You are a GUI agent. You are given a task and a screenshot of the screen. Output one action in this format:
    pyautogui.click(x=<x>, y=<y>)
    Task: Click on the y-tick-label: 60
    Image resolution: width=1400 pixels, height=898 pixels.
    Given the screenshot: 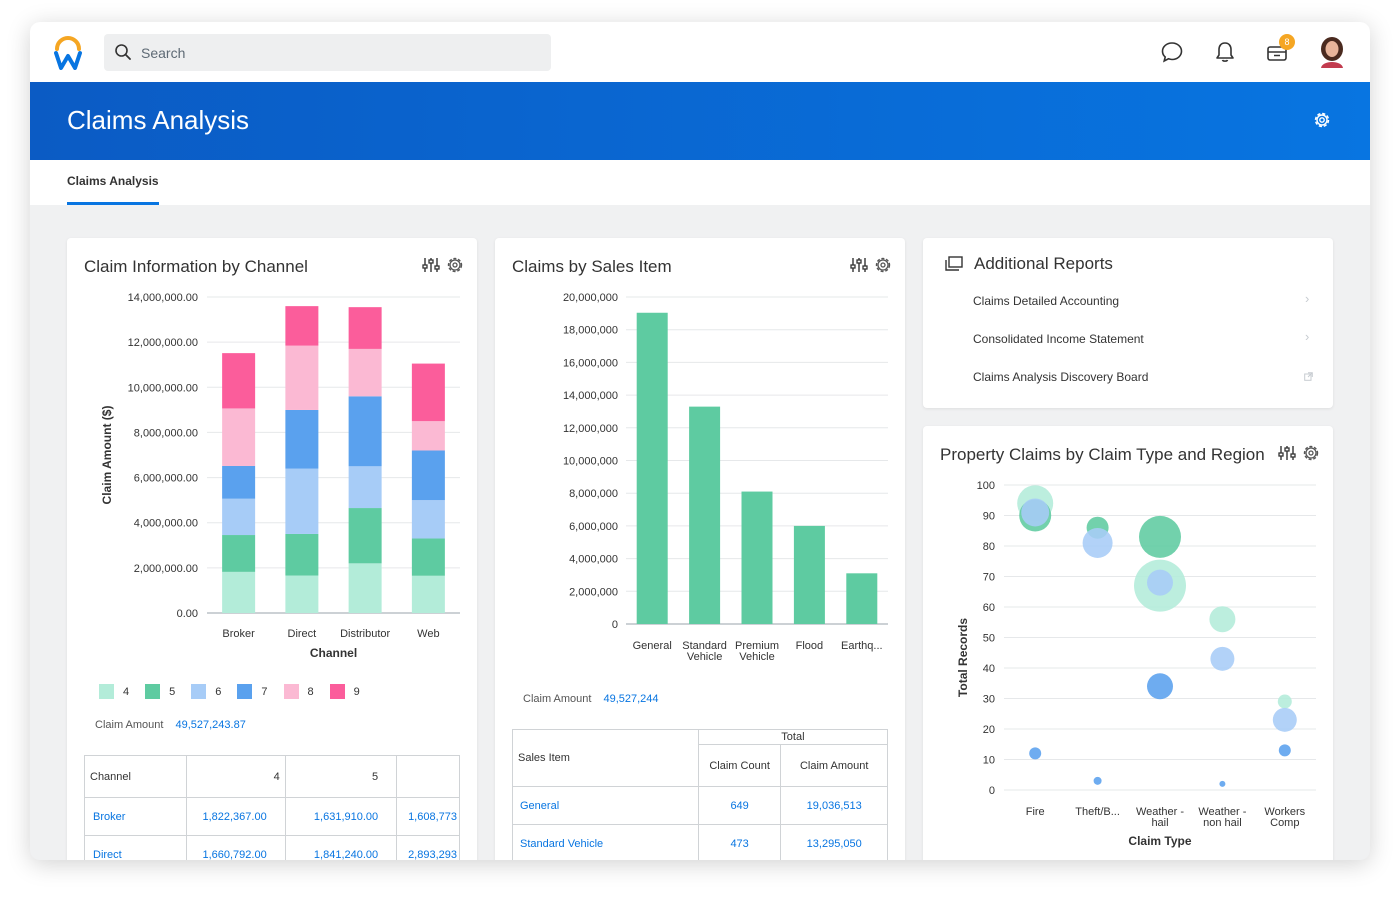 What is the action you would take?
    pyautogui.click(x=989, y=608)
    